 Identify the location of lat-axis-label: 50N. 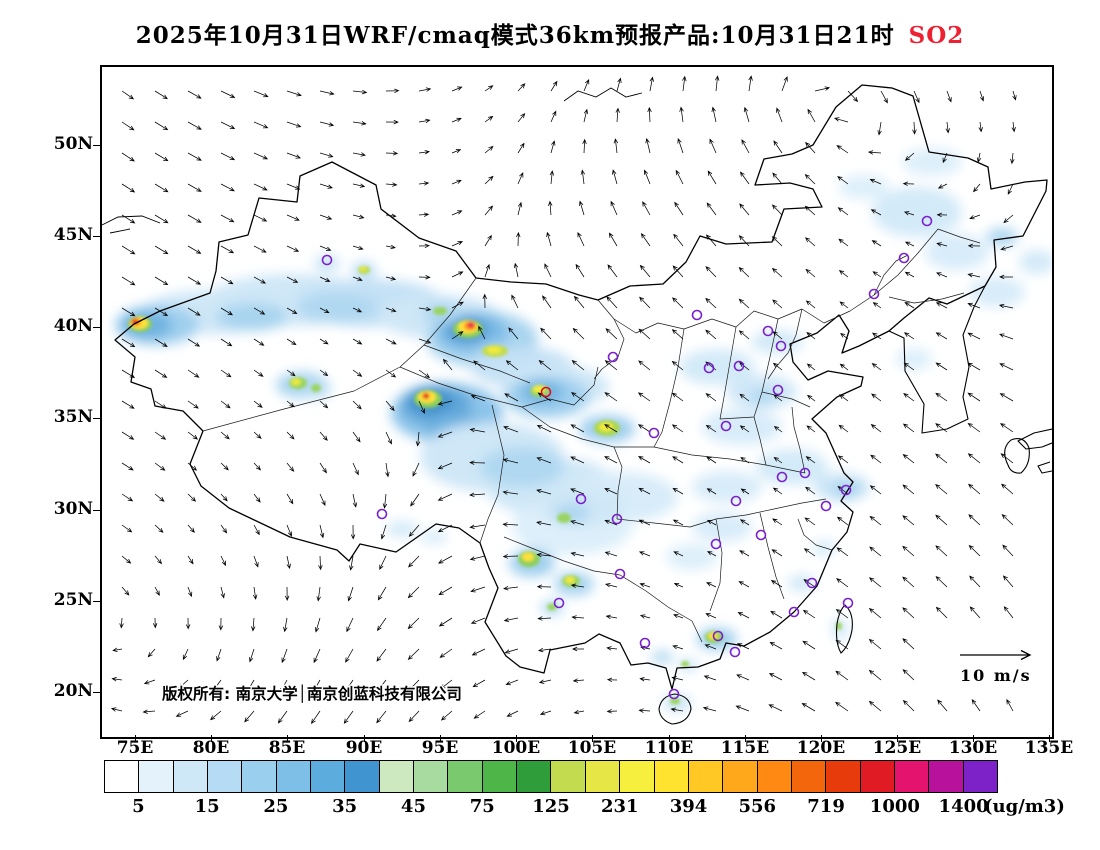
(73, 144).